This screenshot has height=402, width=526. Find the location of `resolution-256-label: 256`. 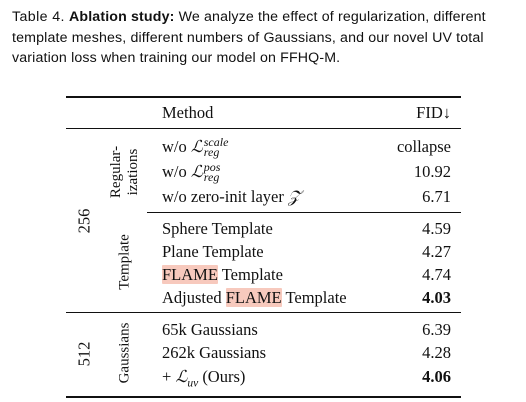

resolution-256-label: 256 is located at coordinates (84, 221).